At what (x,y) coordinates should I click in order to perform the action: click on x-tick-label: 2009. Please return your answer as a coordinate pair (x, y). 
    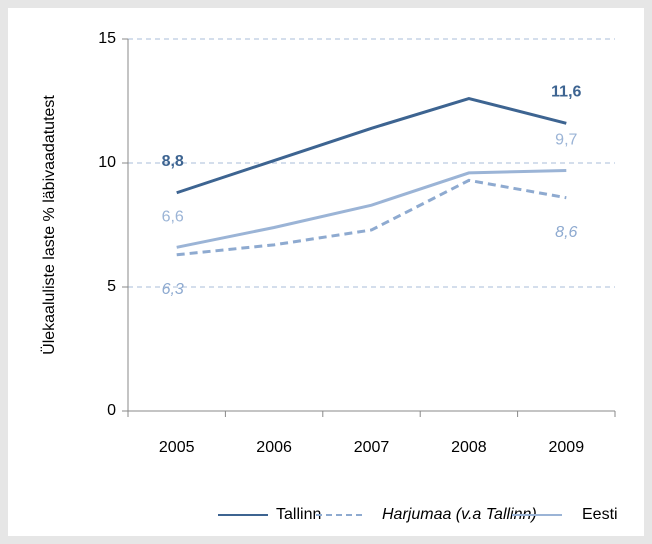
    Looking at the image, I should click on (567, 447).